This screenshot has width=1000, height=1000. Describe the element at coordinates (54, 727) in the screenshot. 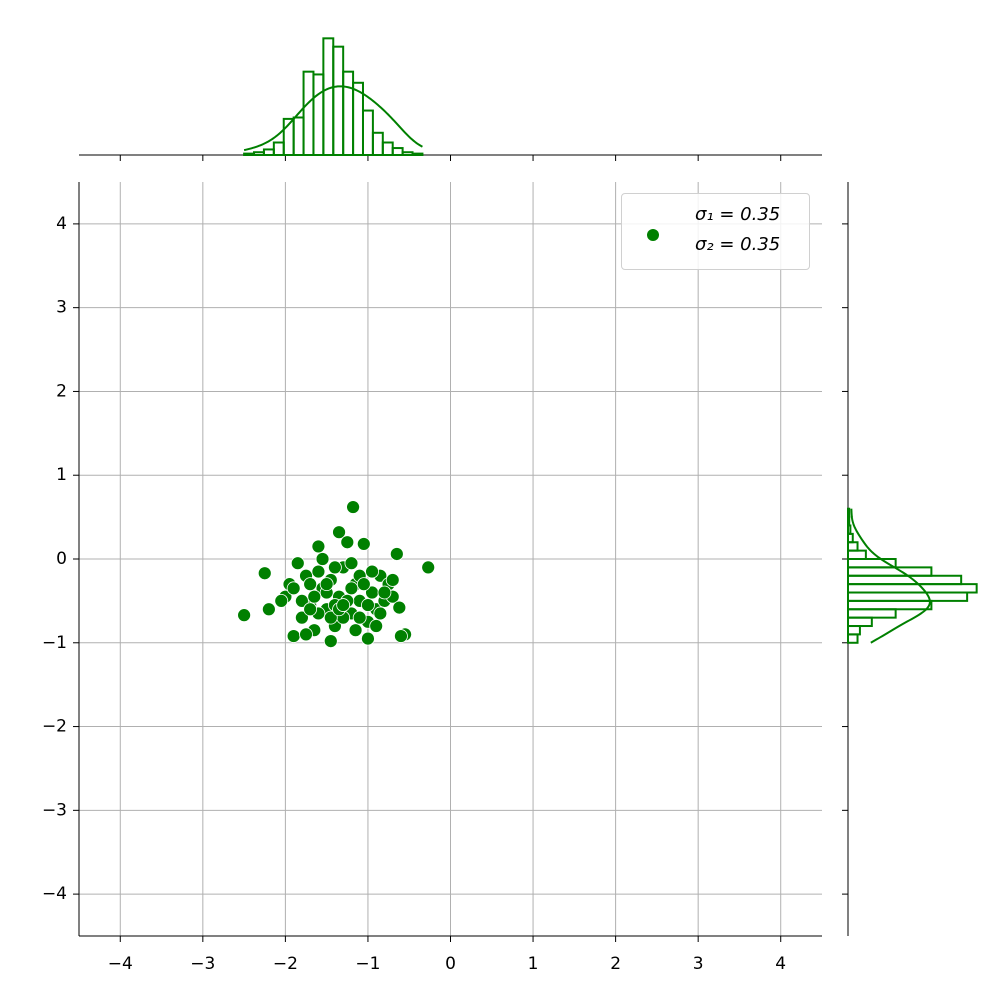

I see `y-tick-label: −2` at that location.